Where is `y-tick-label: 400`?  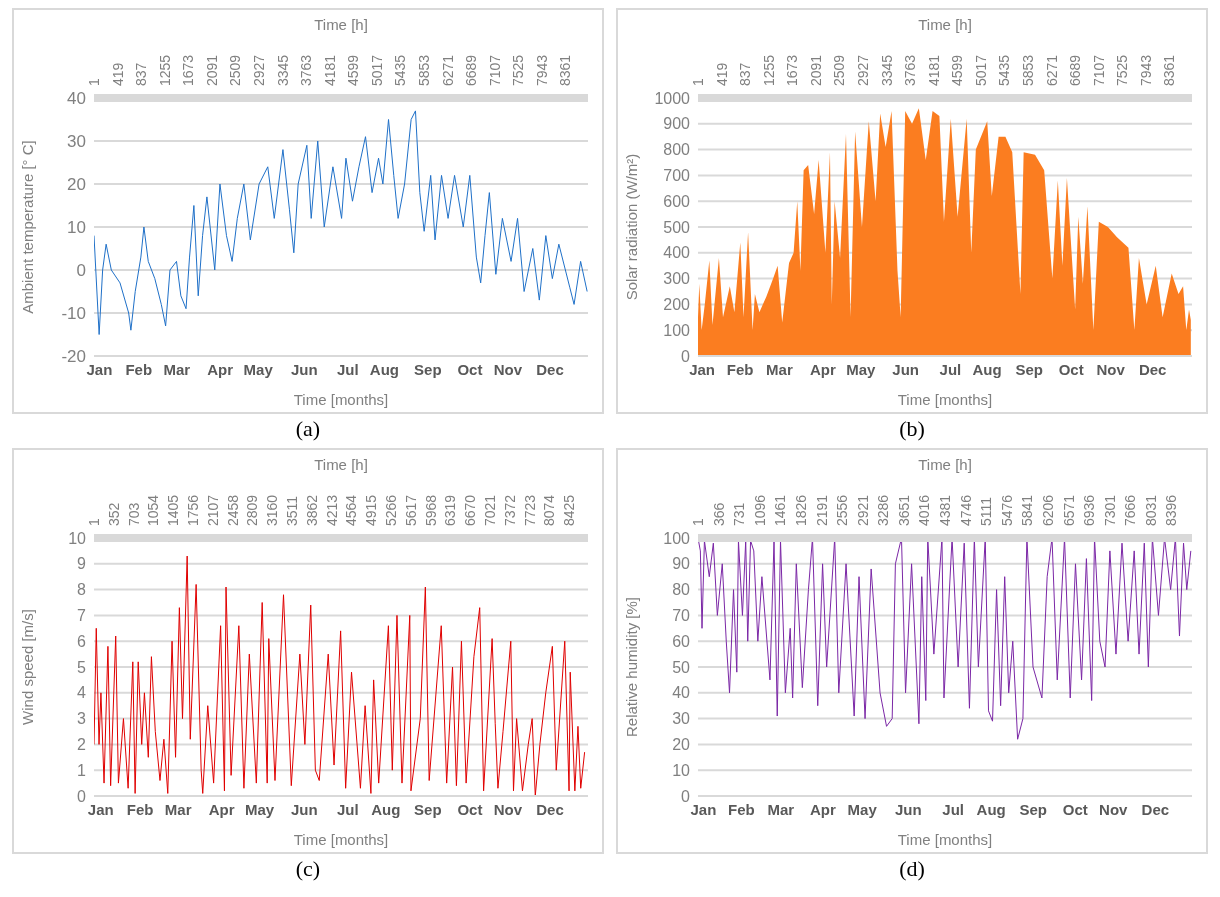
y-tick-label: 400 is located at coordinates (677, 253).